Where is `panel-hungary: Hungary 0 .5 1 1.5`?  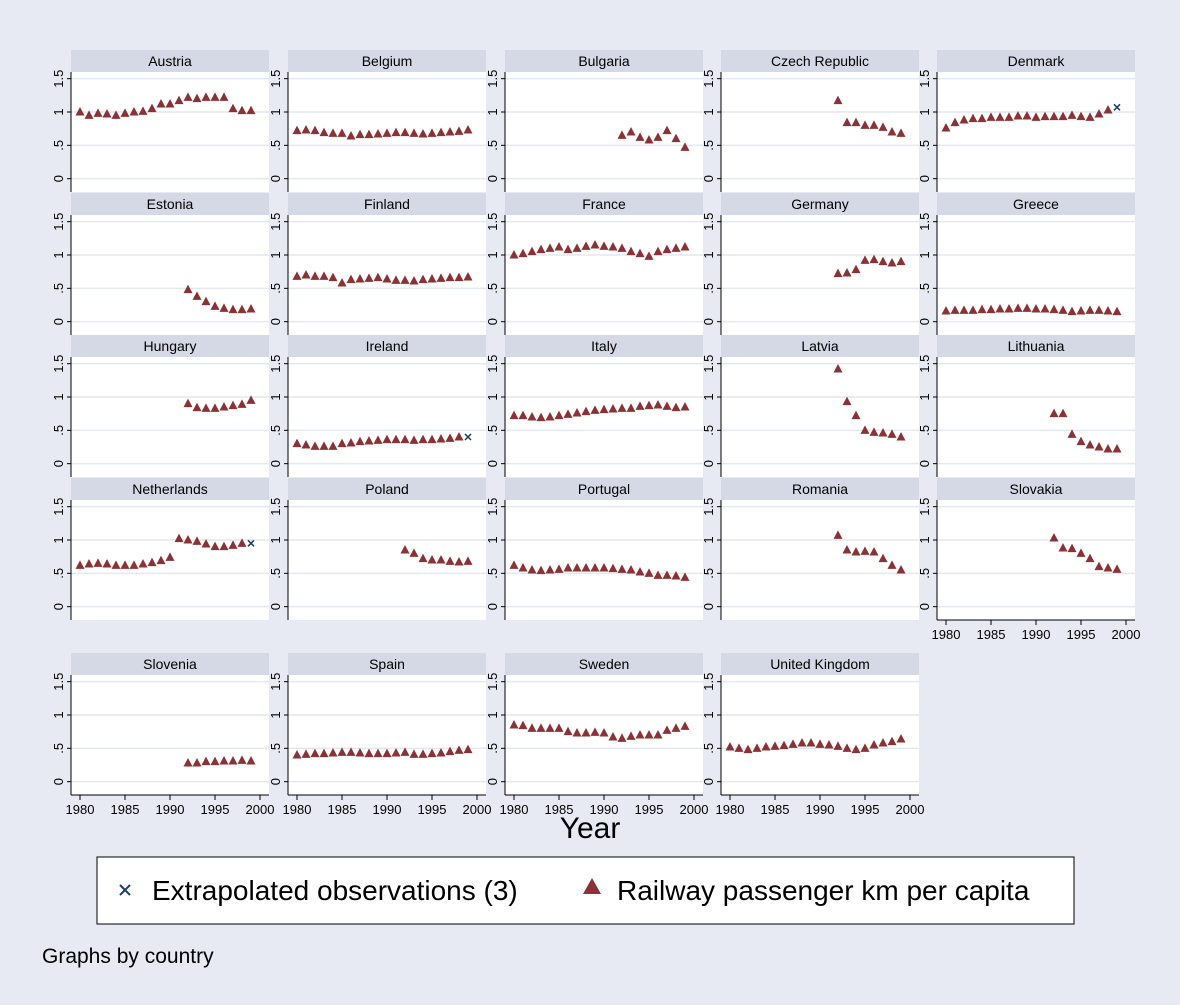 panel-hungary: Hungary 0 .5 1 1.5 is located at coordinates (160, 406).